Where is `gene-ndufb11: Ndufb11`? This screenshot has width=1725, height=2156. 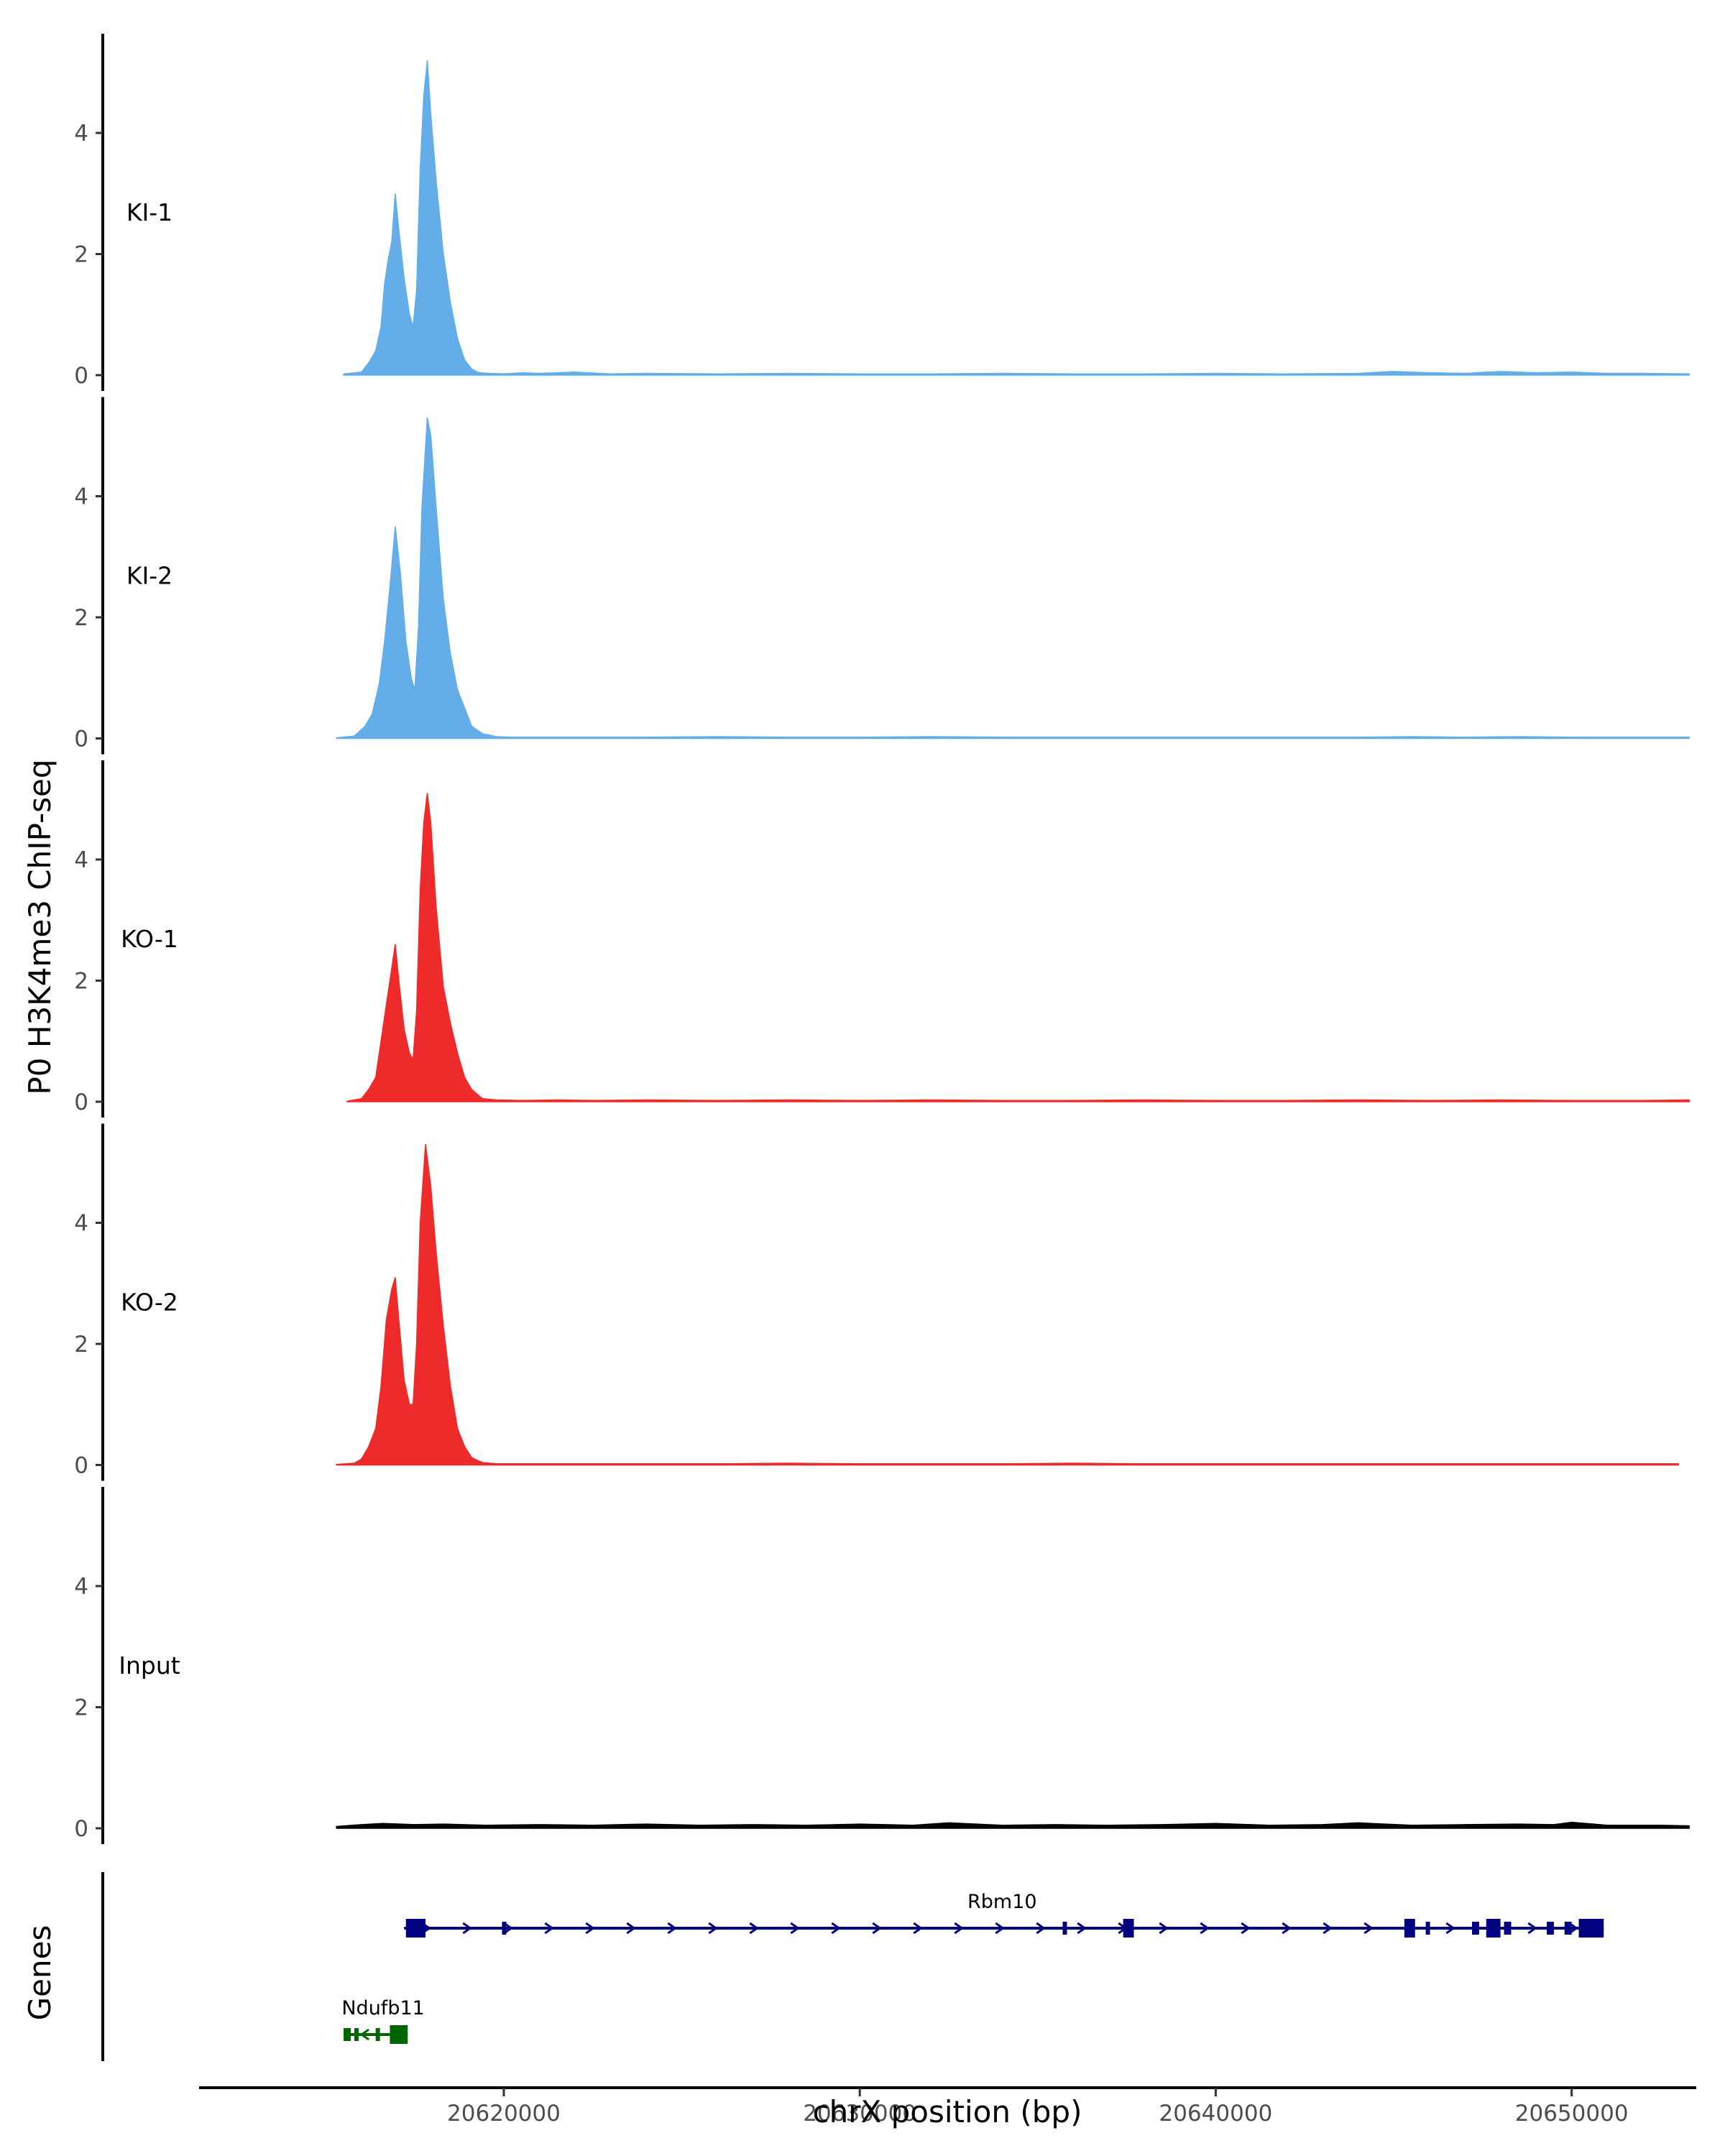 gene-ndufb11: Ndufb11 is located at coordinates (383, 2020).